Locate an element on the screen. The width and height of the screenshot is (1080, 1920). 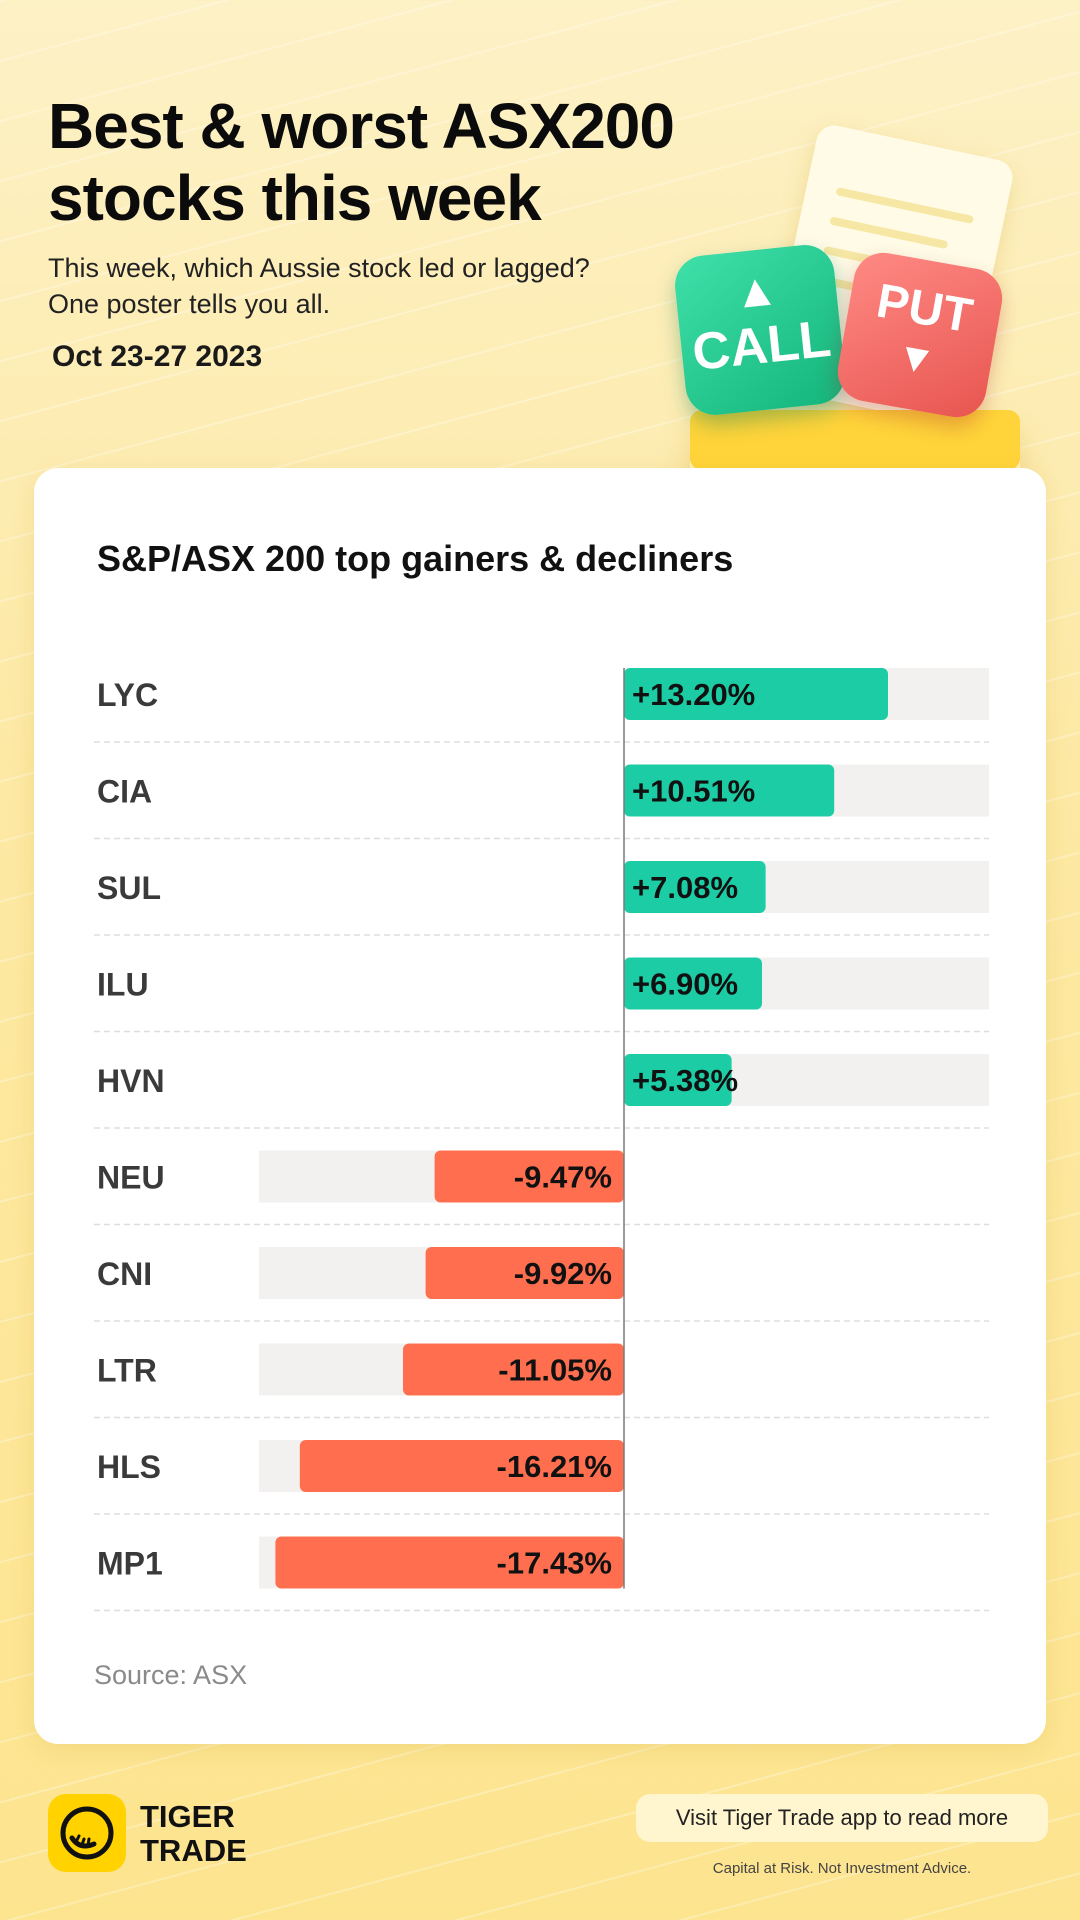
ticker-label: LYC is located at coordinates (127, 695).